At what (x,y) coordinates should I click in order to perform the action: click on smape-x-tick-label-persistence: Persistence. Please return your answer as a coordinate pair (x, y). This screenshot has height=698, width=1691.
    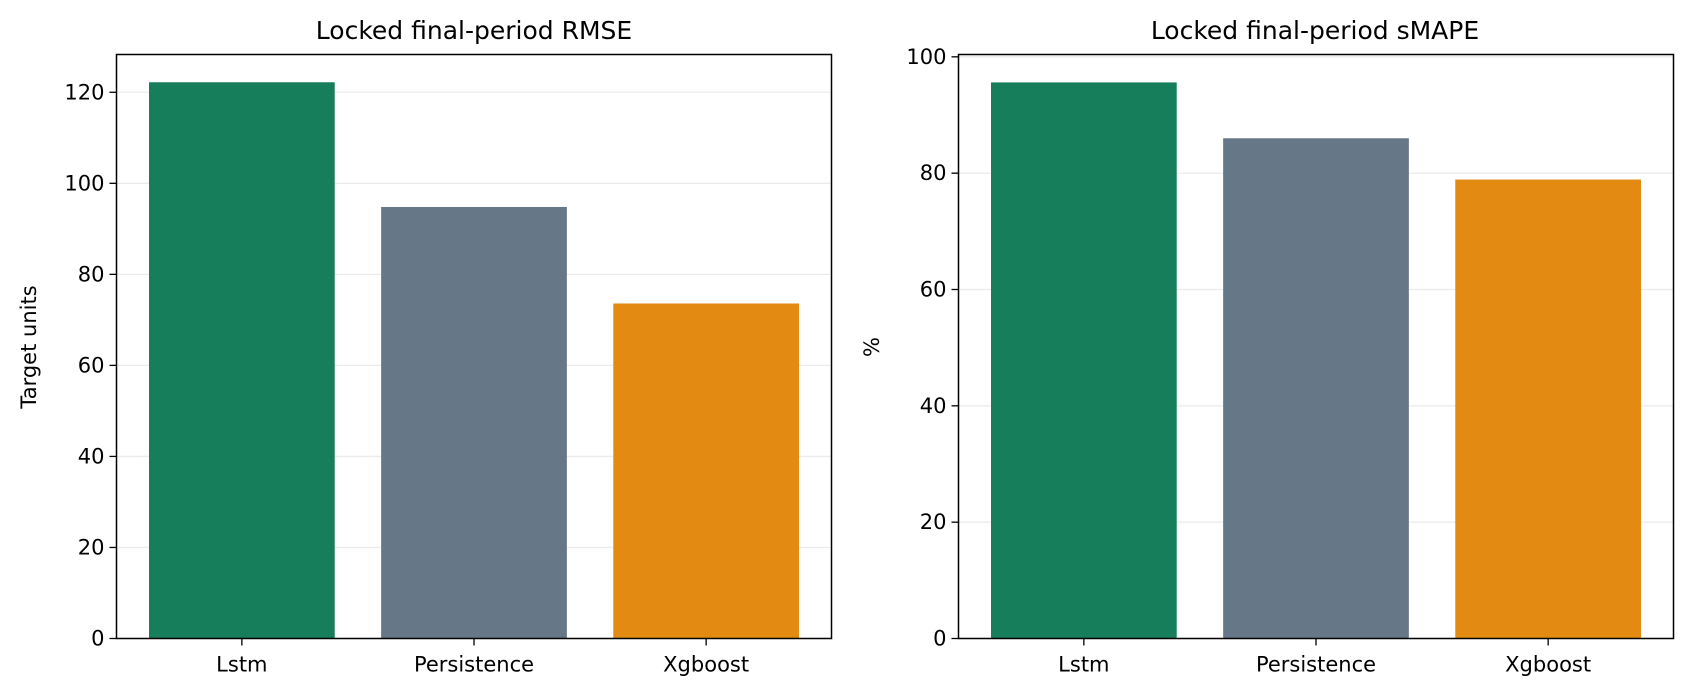
    Looking at the image, I should click on (1316, 665).